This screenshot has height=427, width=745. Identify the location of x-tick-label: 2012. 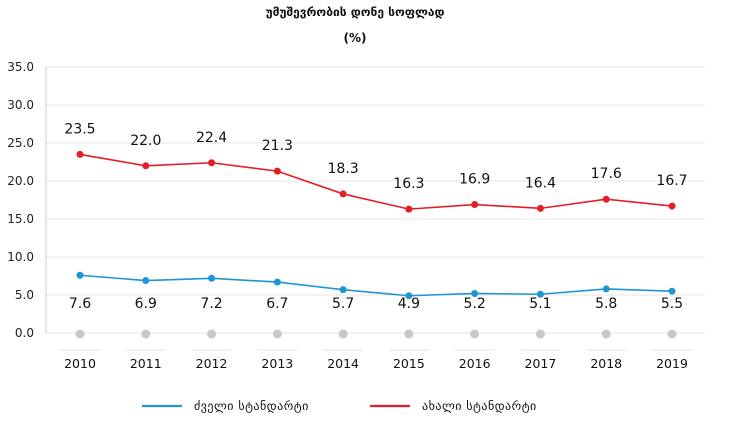
(212, 363).